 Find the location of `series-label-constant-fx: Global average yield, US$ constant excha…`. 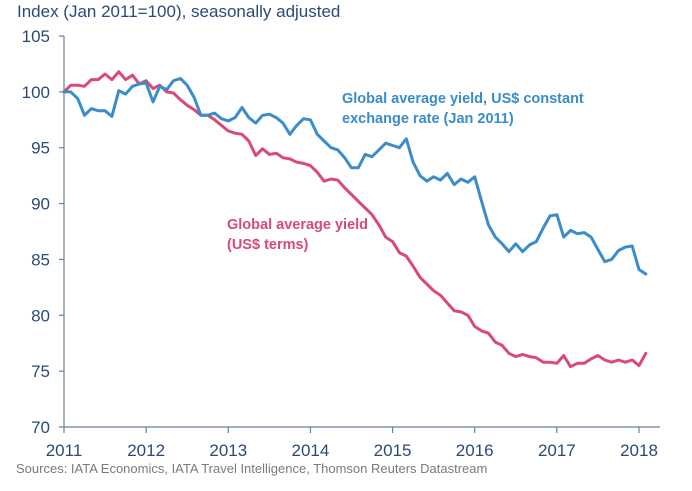

series-label-constant-fx: Global average yield, US$ constant excha… is located at coordinates (463, 109).